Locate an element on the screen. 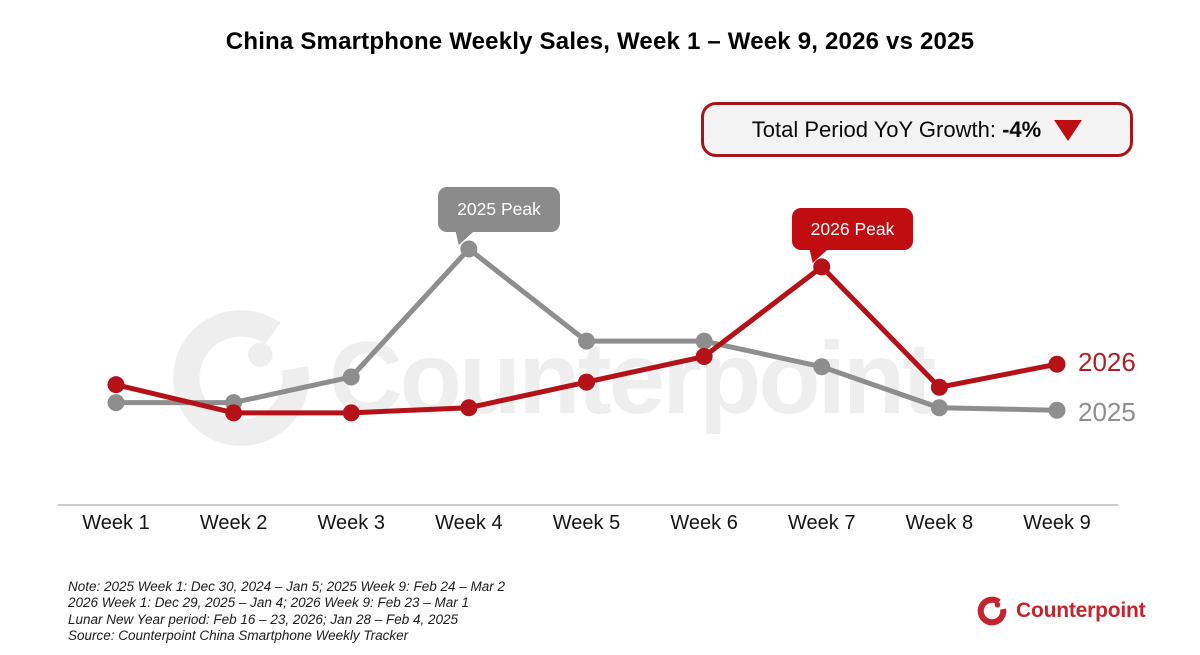 The width and height of the screenshot is (1200, 655). counterpoint-logo: Counterpoint is located at coordinates (1061, 611).